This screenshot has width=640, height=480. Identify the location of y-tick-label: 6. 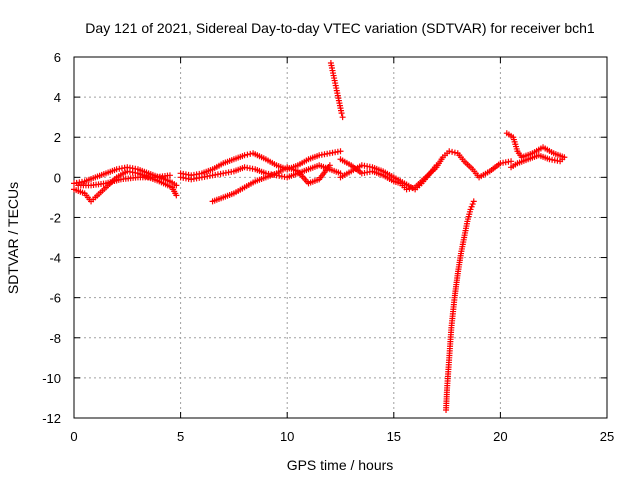
(57, 57).